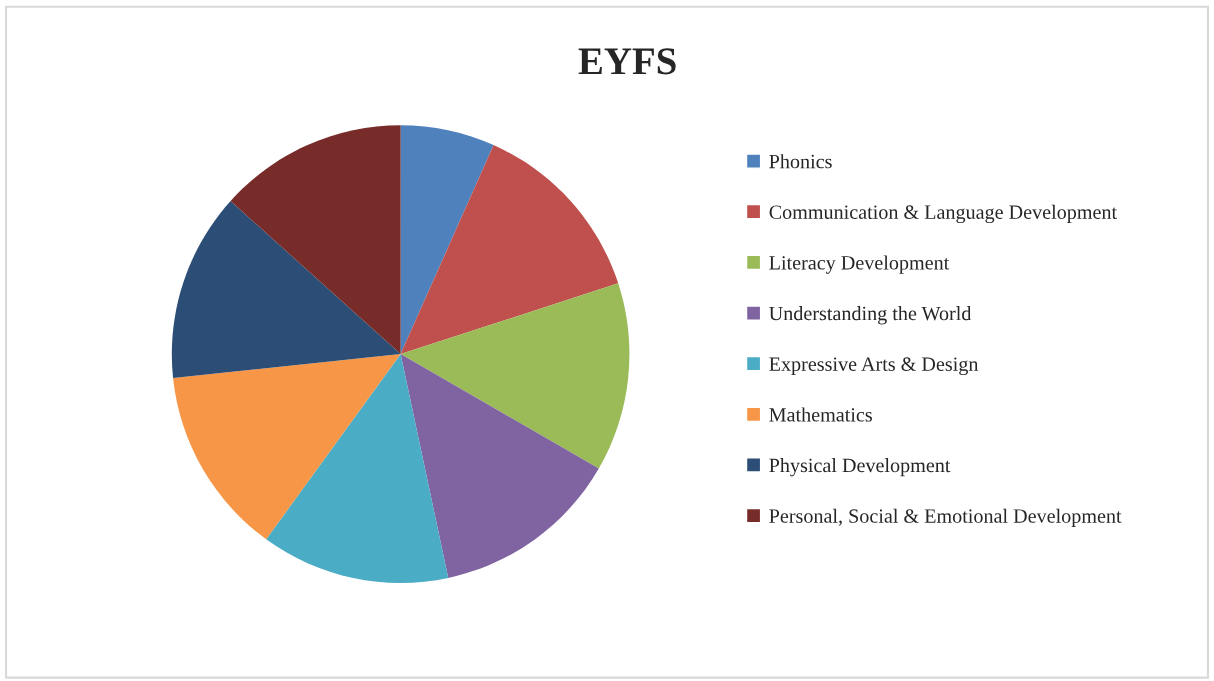  I want to click on legend-label: Phonics, so click(800, 161).